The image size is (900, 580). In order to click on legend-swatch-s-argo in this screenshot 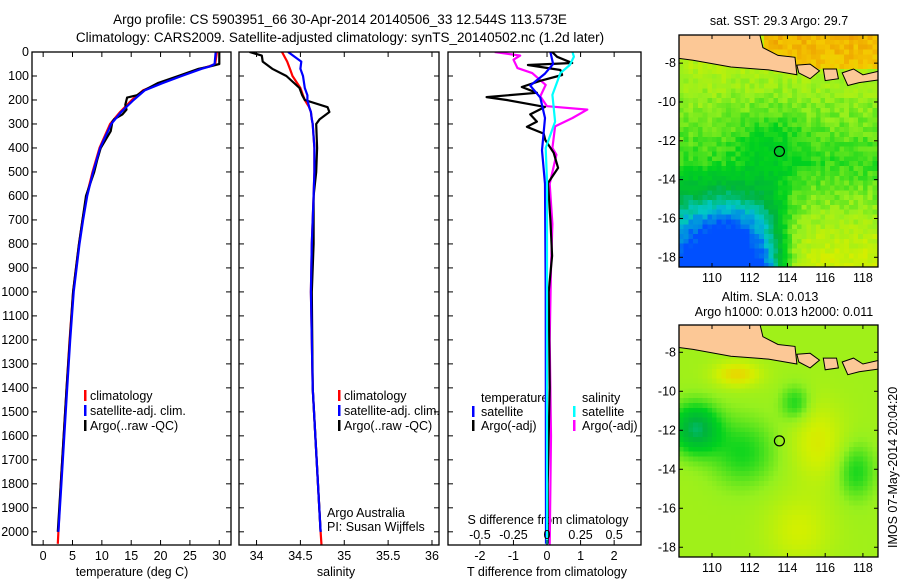, I will do `click(574, 425)`.